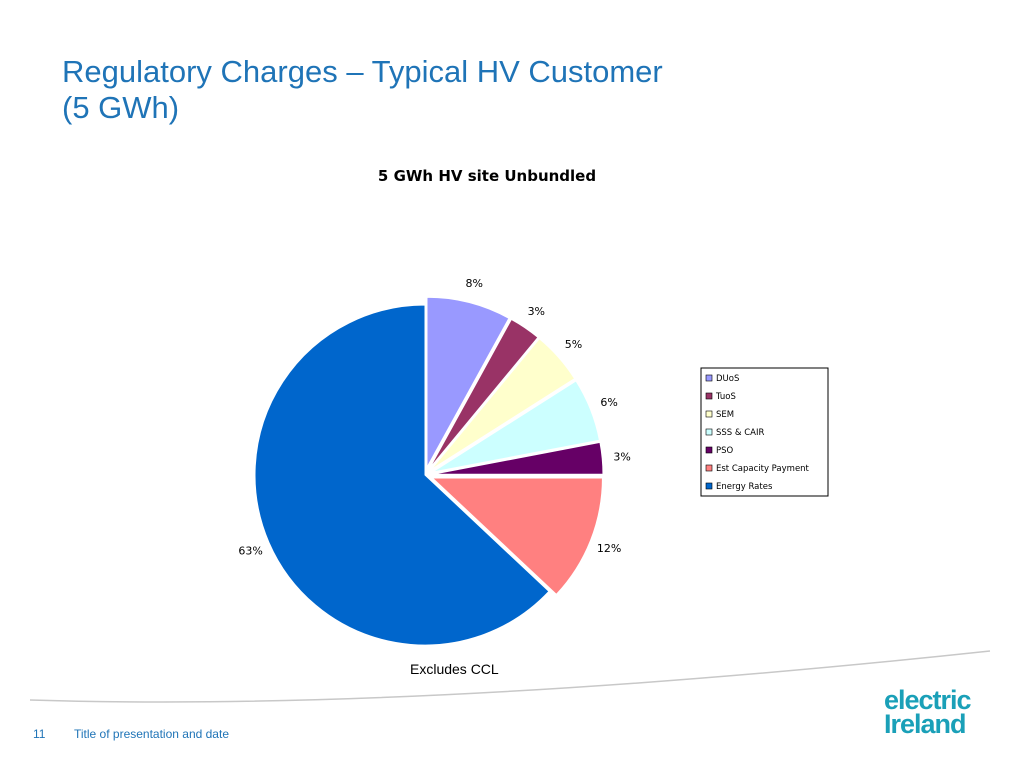 The height and width of the screenshot is (768, 1024). Describe the element at coordinates (725, 451) in the screenshot. I see `legend-label-pso: PSO` at that location.